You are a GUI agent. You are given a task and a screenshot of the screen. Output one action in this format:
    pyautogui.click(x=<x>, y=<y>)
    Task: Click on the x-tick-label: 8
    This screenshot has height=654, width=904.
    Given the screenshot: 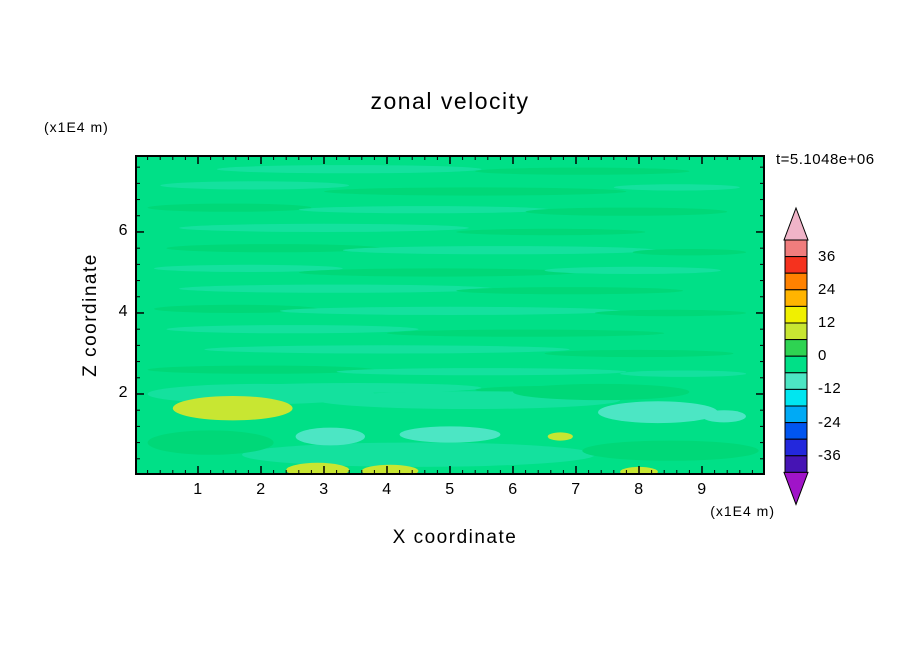 What is the action you would take?
    pyautogui.click(x=639, y=489)
    